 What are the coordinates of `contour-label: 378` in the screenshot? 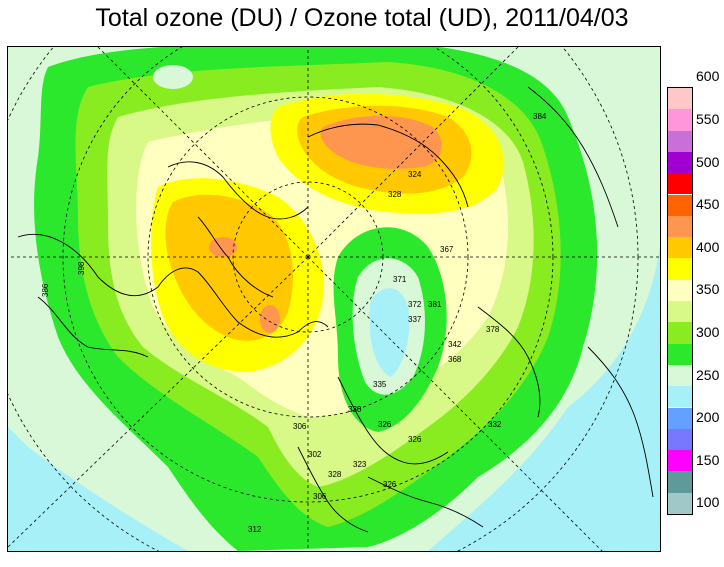 It's located at (493, 329).